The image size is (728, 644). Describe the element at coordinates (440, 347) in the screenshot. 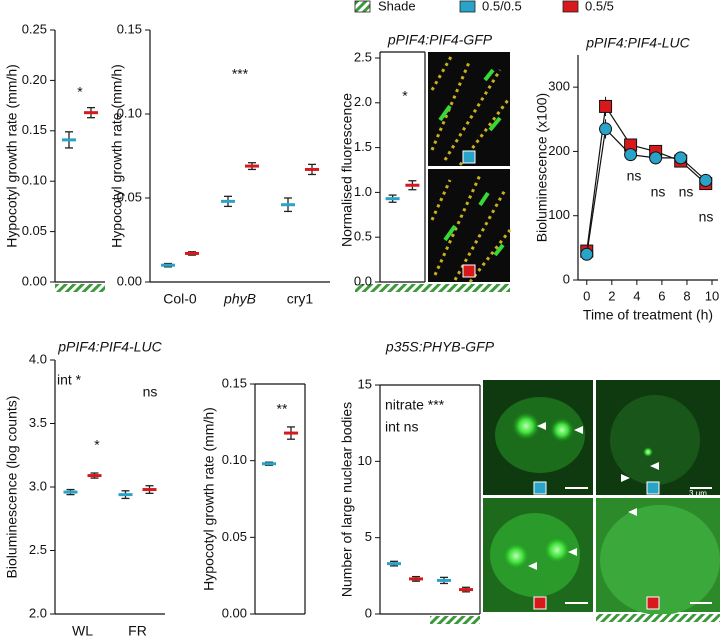

I see `chart-title: p35S:PHYB-GFP` at that location.